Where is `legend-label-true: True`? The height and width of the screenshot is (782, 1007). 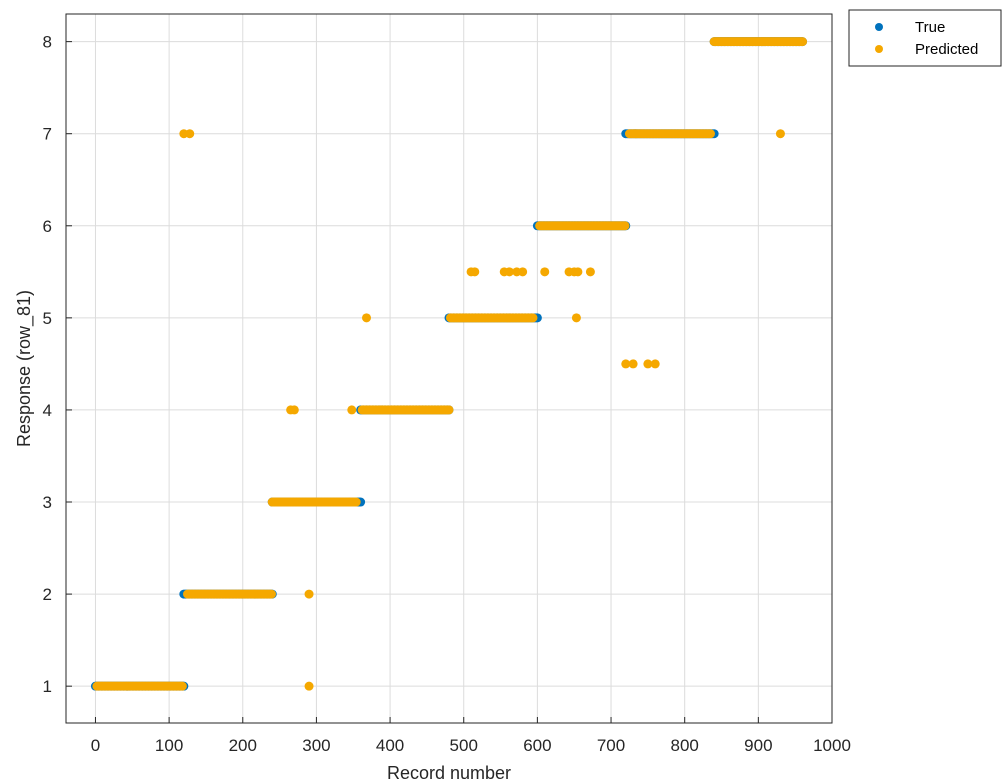
legend-label-true: True is located at coordinates (930, 27).